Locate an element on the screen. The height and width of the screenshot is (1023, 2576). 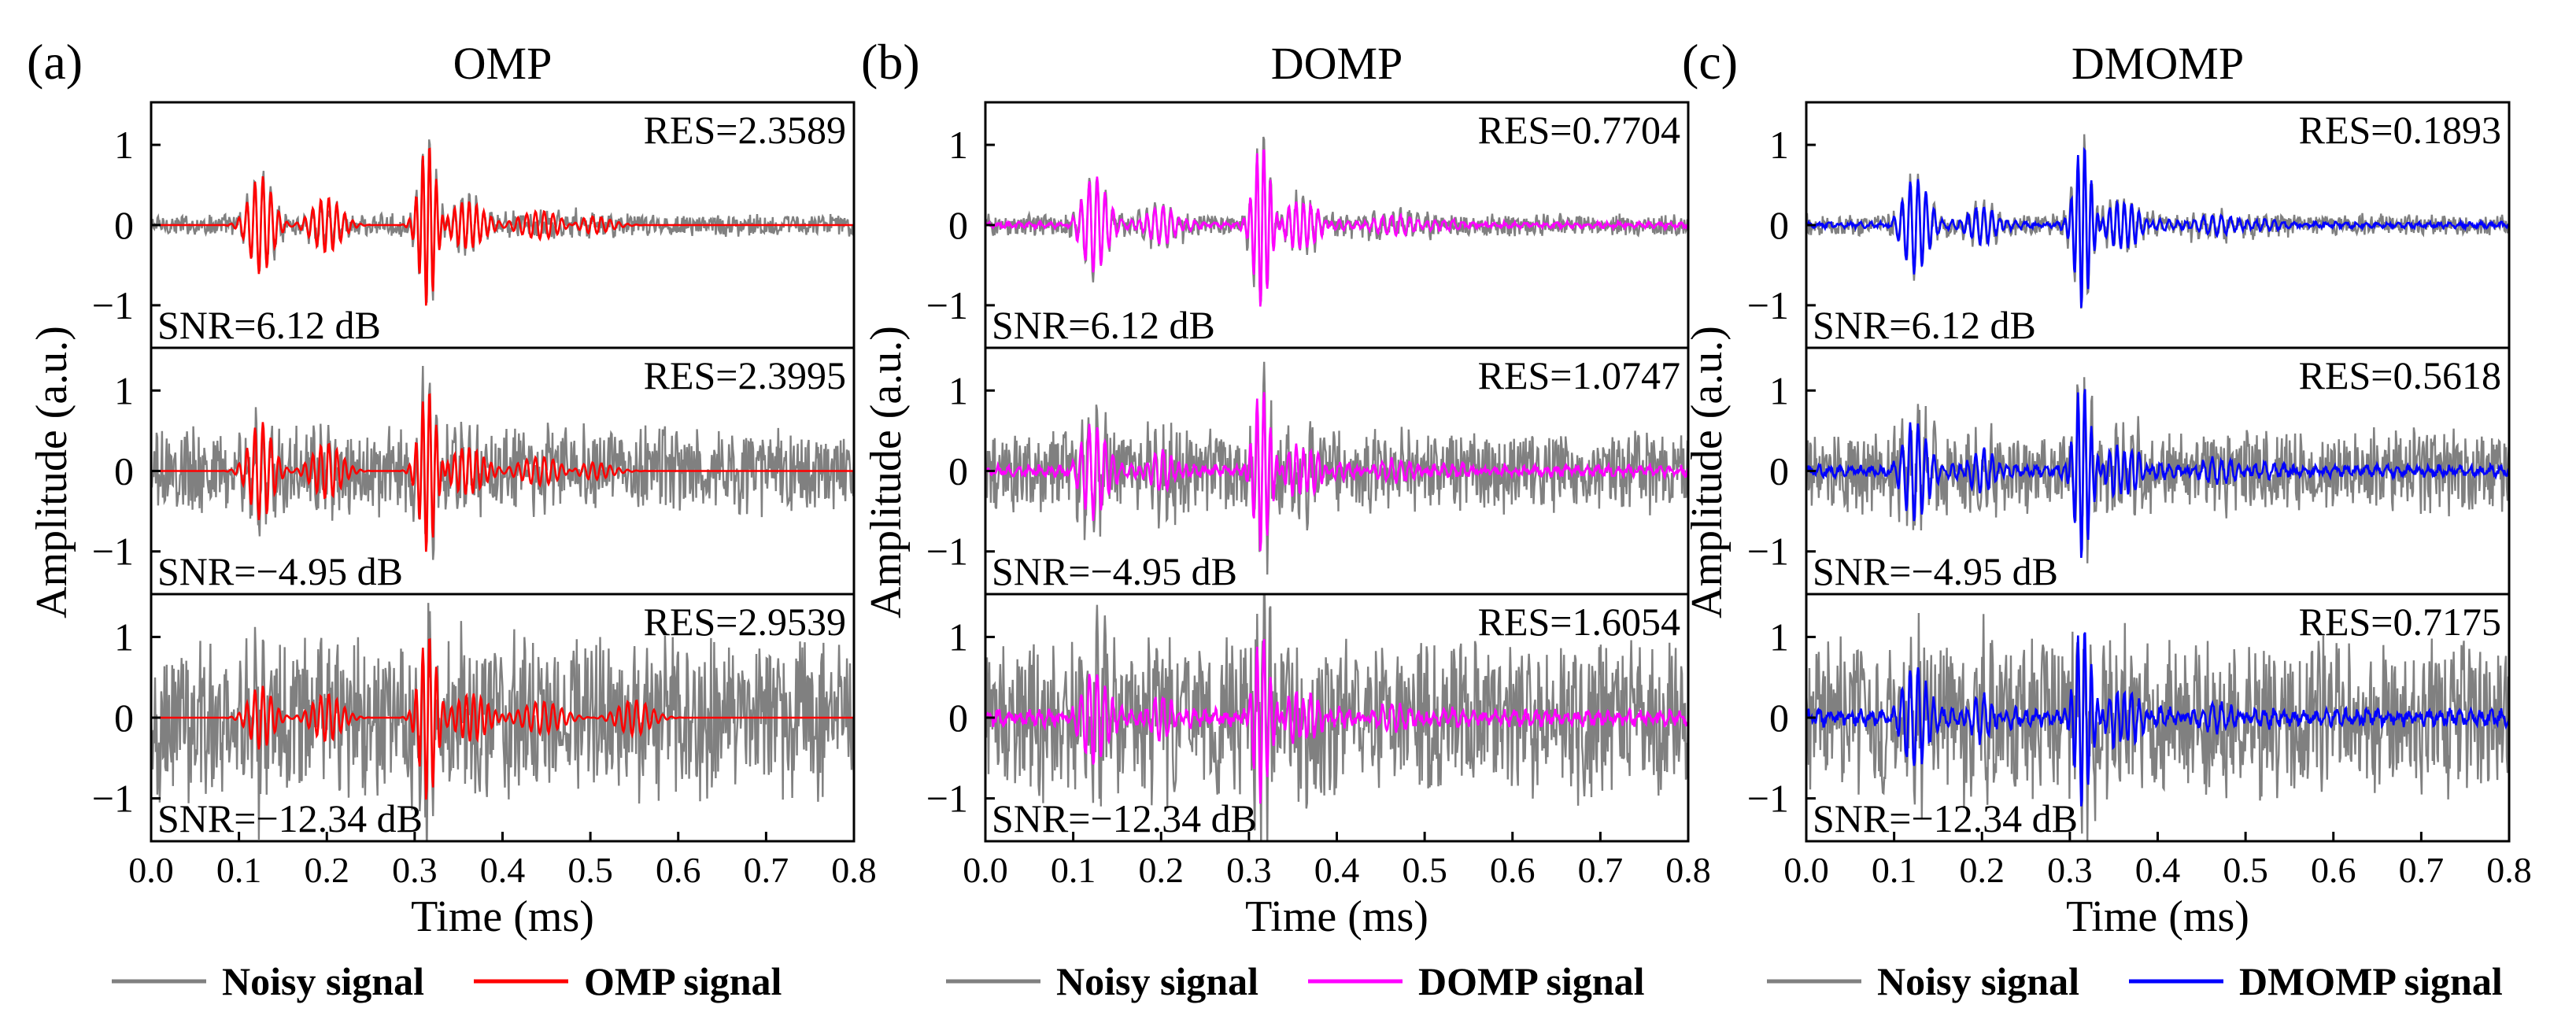
subplot: 1 0 −1 RES=1.6054 SNR=−12.34 dB is located at coordinates (1308, 718).